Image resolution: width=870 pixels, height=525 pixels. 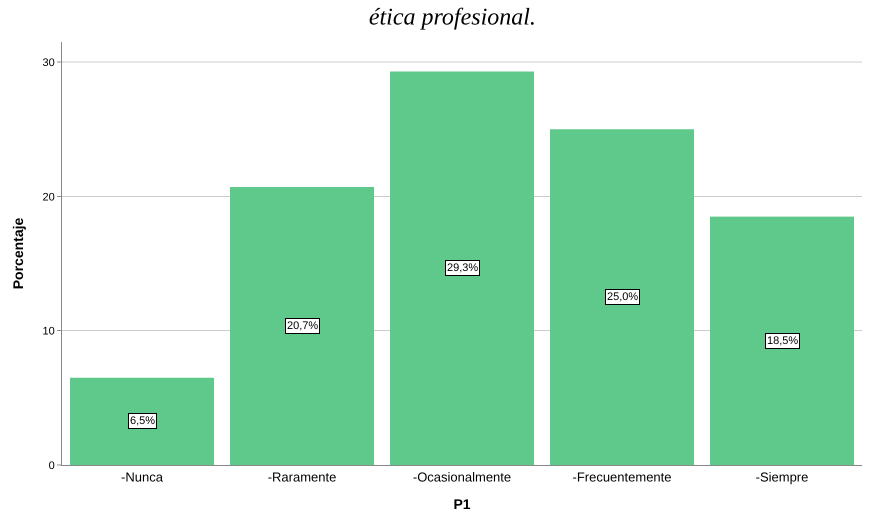 I want to click on data-label: 25,0%, so click(x=622, y=297).